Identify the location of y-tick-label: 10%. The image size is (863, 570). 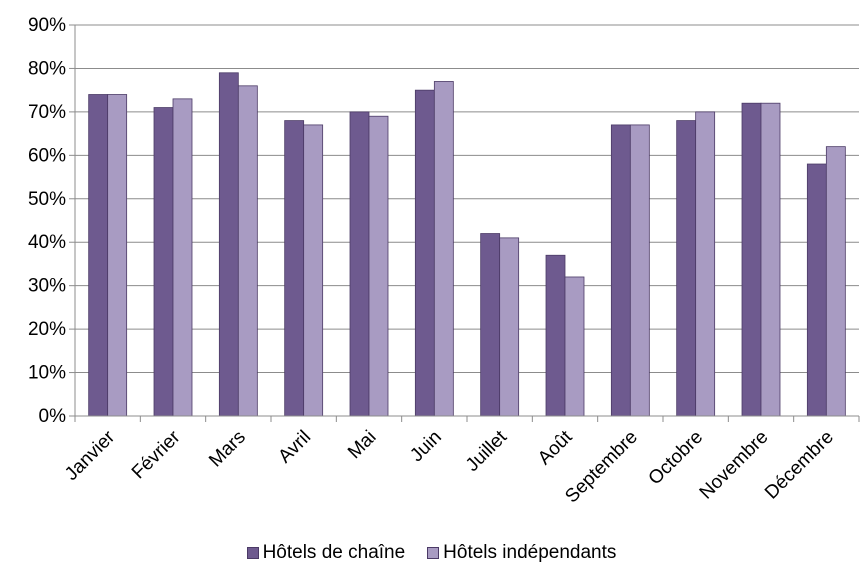
(47, 373).